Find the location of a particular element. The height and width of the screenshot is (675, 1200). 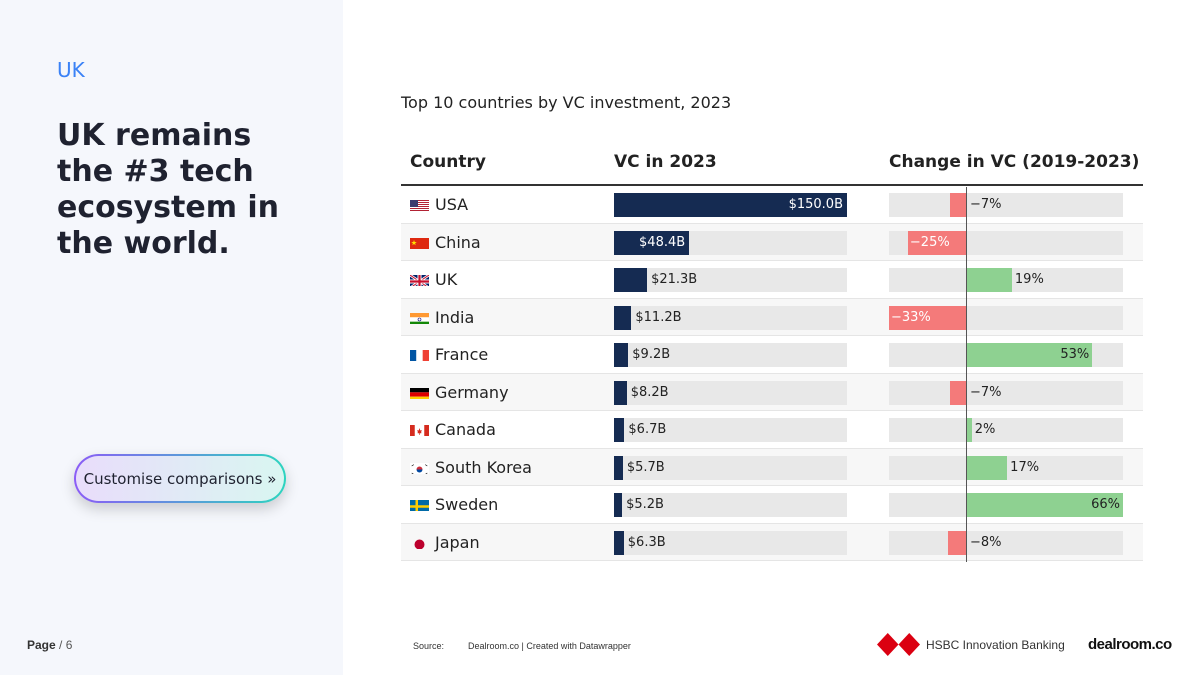

section-tag: UK is located at coordinates (71, 70).